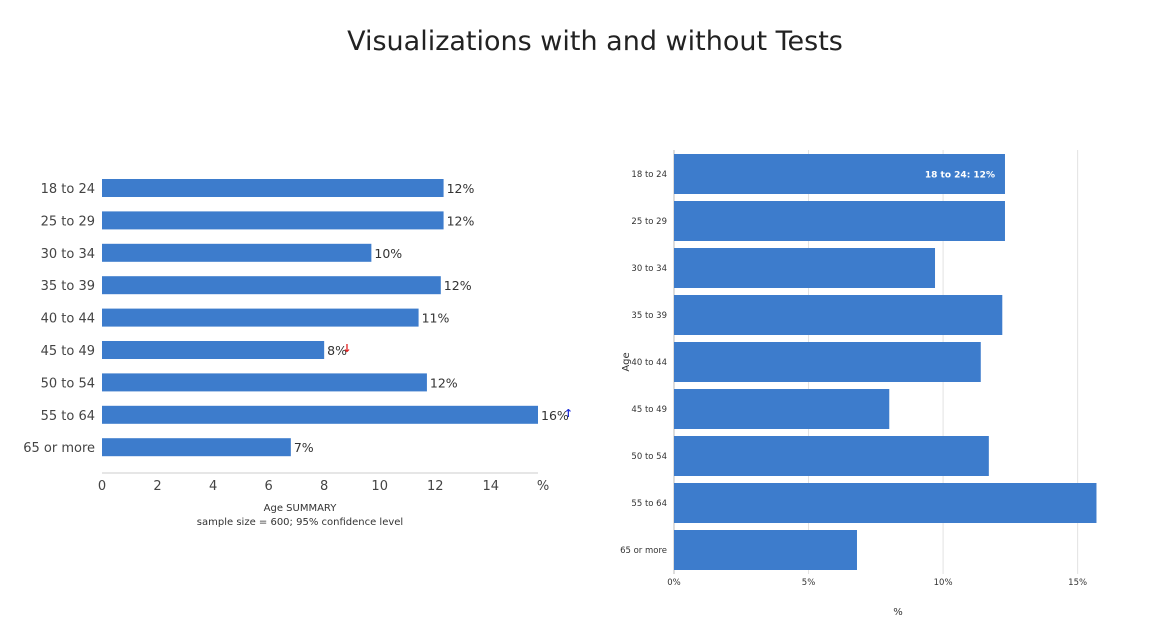 The height and width of the screenshot is (639, 1166). What do you see at coordinates (68, 416) in the screenshot?
I see `left-category-label: 55 to 64` at bounding box center [68, 416].